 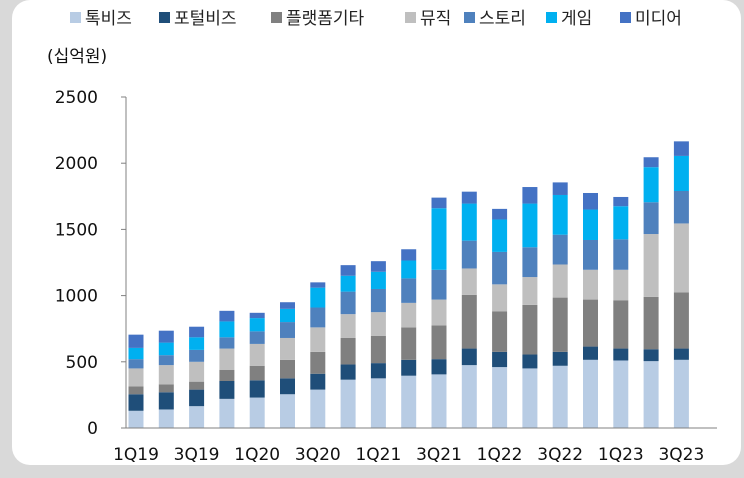 What do you see at coordinates (500, 455) in the screenshot?
I see `x-tick-label: 1Q22` at bounding box center [500, 455].